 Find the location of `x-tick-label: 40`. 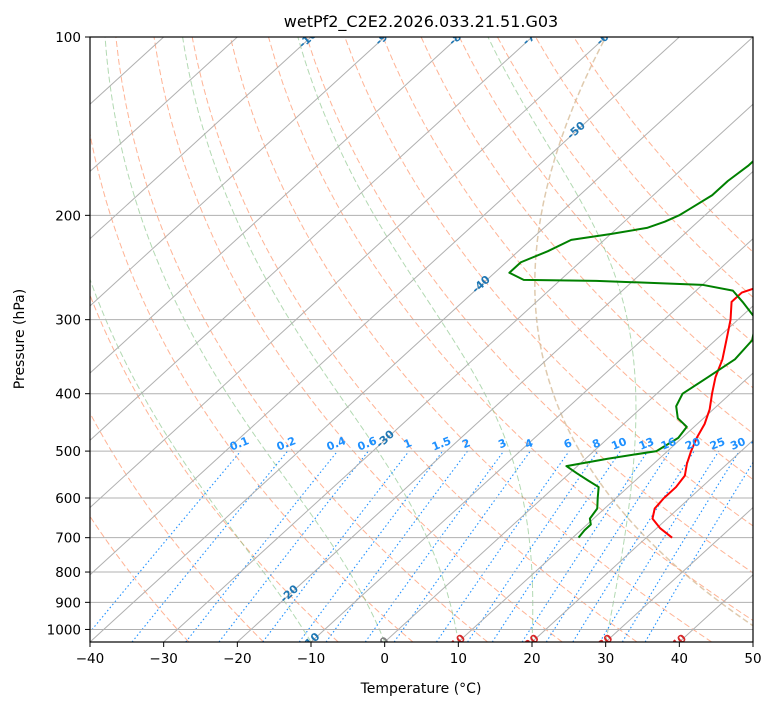

x-tick-label: 40 is located at coordinates (679, 659).